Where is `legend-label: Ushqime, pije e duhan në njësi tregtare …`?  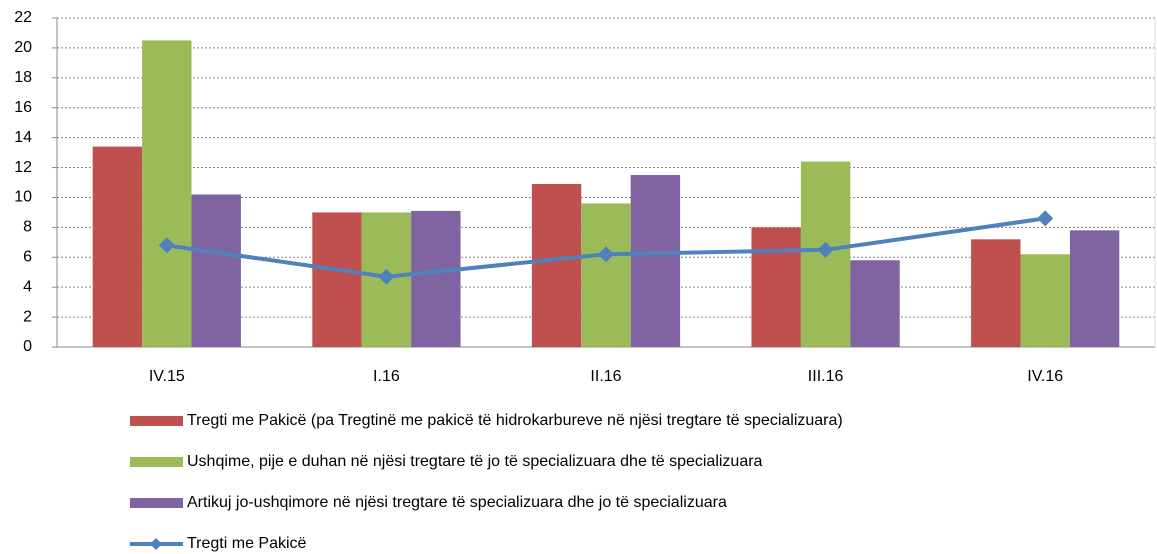
legend-label: Ushqime, pije e duhan në njësi tregtare … is located at coordinates (475, 461).